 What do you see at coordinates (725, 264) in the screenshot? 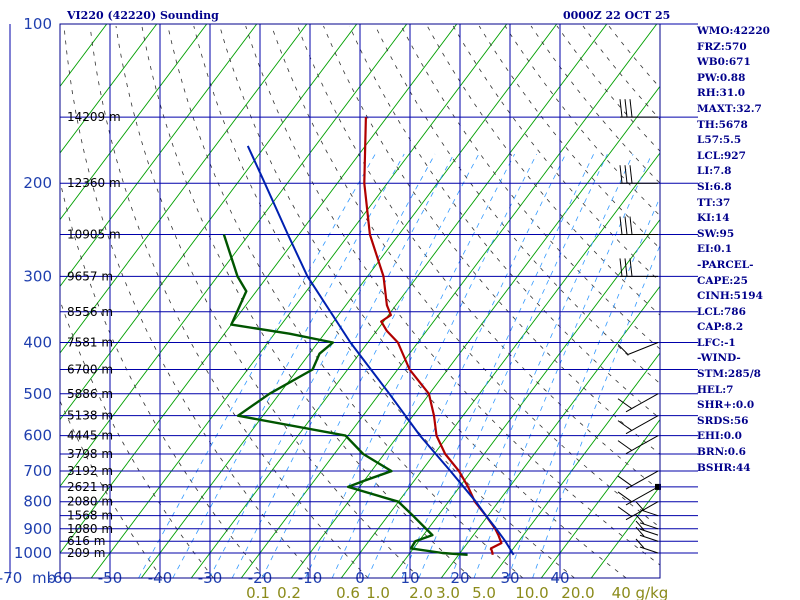
I see `index-line: -PARCEL-` at bounding box center [725, 264].